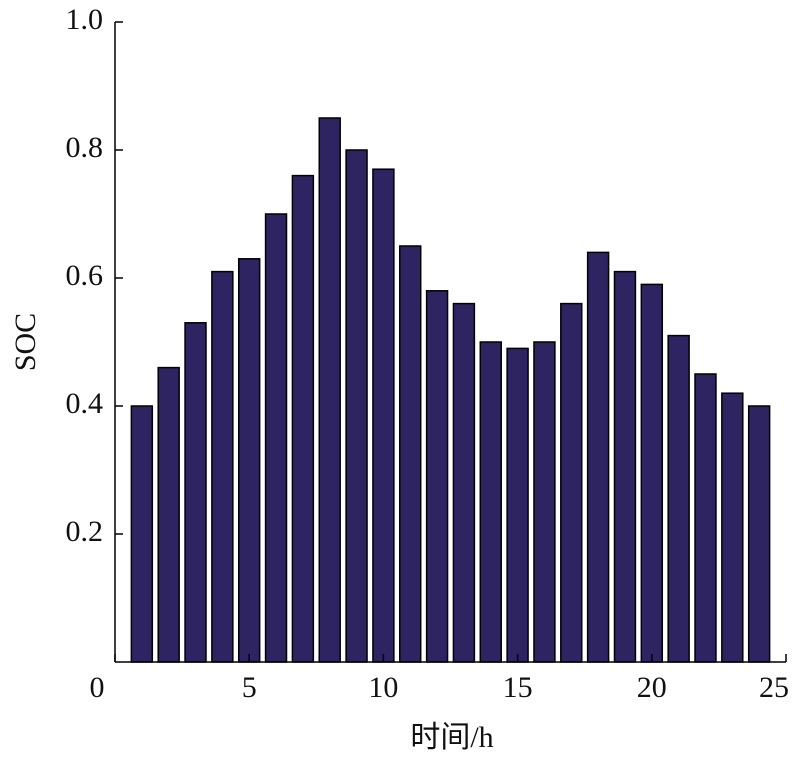 This screenshot has width=800, height=762. Describe the element at coordinates (249, 687) in the screenshot. I see `x-tick-label: 5` at that location.